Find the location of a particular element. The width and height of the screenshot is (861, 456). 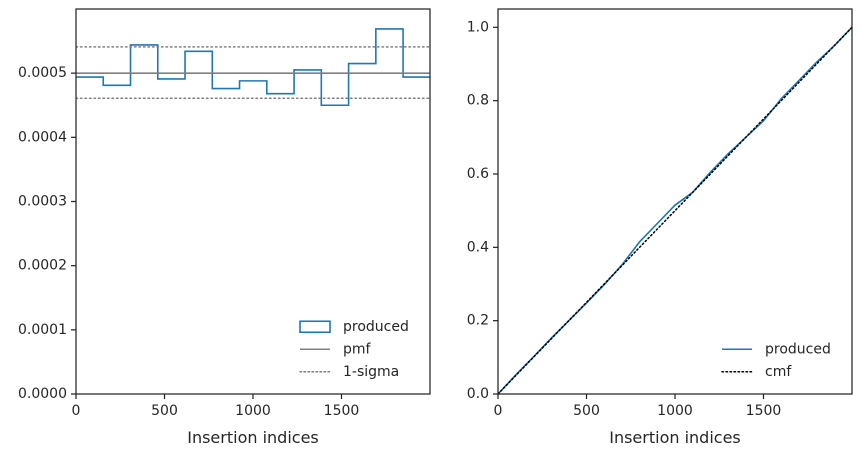

series-produced-step-line is located at coordinates (253, 67).